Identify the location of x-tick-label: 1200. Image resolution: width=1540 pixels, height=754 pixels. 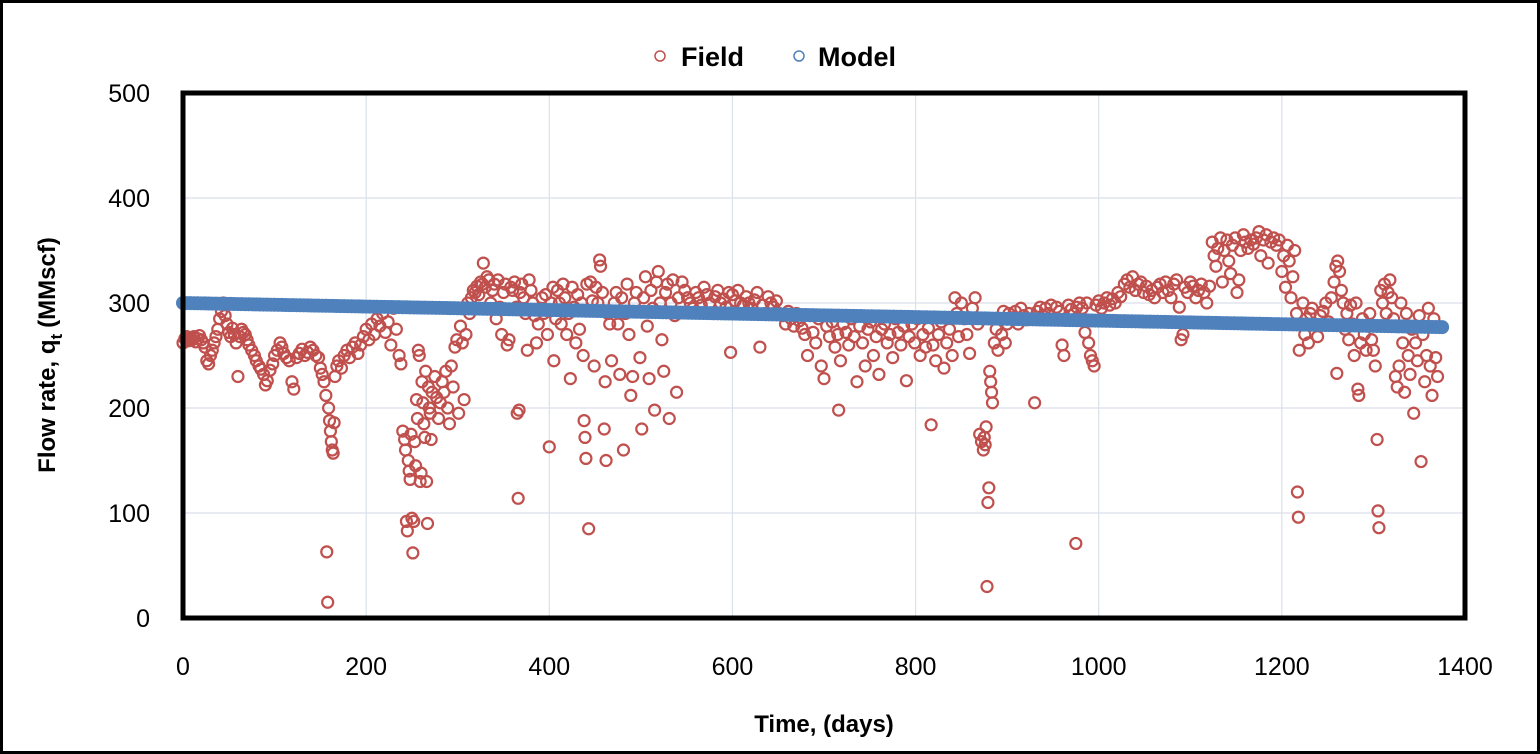
(1282, 667).